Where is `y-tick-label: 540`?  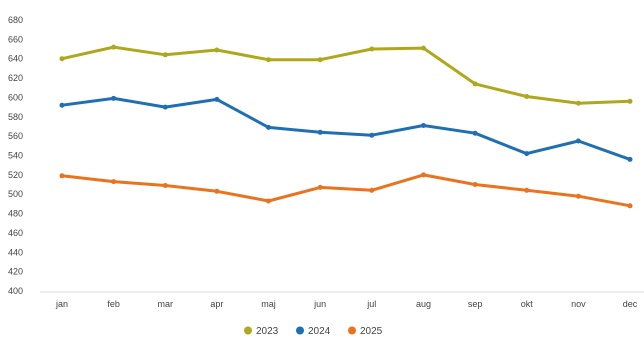 y-tick-label: 540 is located at coordinates (15, 156).